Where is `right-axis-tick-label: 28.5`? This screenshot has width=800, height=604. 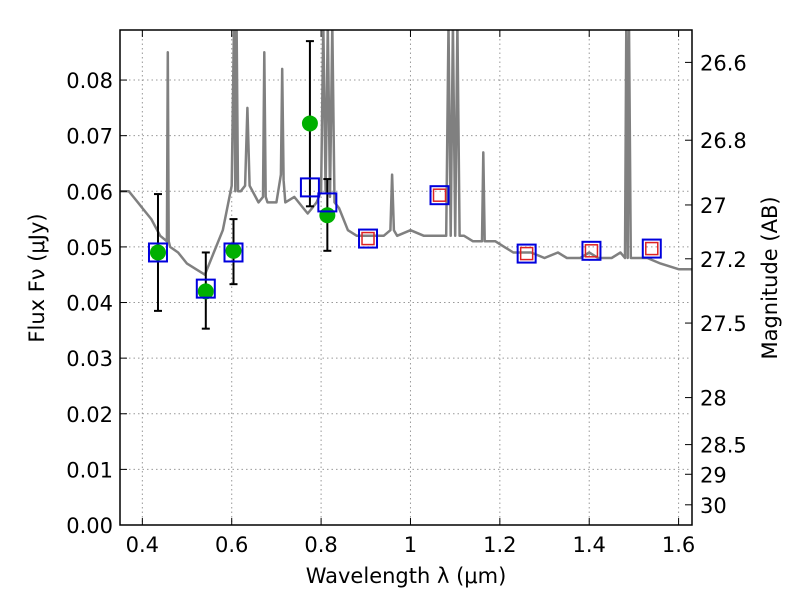 right-axis-tick-label: 28.5 is located at coordinates (723, 446).